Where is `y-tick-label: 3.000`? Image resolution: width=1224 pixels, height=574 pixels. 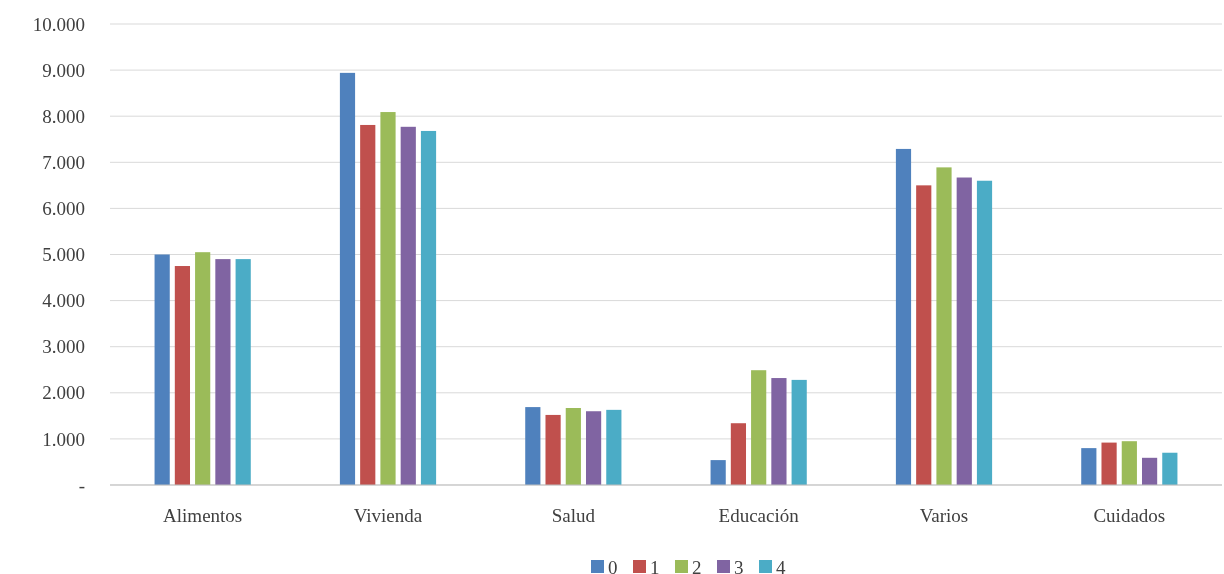
y-tick-label: 3.000 is located at coordinates (63, 347).